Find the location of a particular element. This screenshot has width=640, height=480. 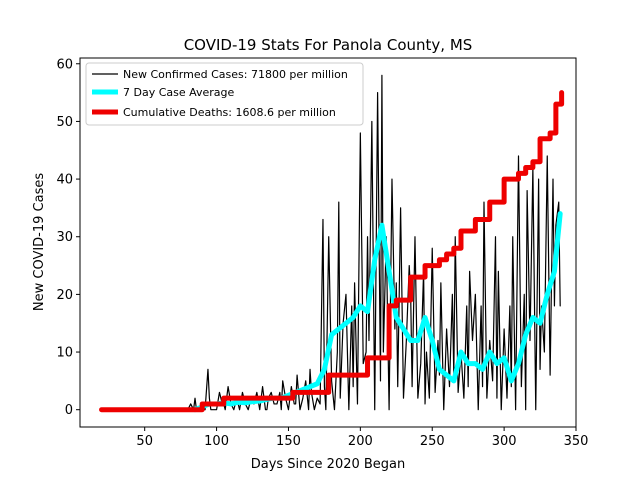

x-tick-label: 300 is located at coordinates (504, 441).